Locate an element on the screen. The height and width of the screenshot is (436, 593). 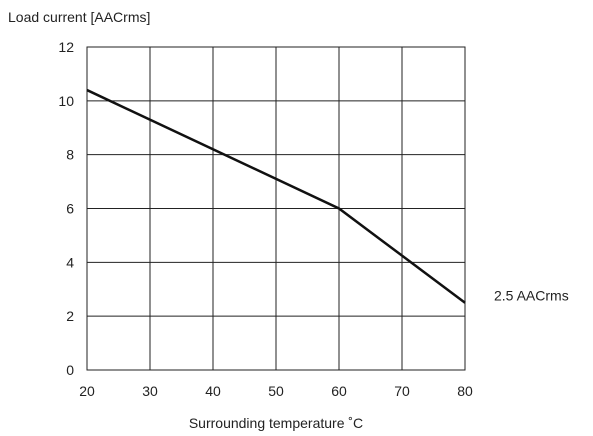
y-tick-labels: 0 2 4 6 8 10 12 is located at coordinates (66, 208).